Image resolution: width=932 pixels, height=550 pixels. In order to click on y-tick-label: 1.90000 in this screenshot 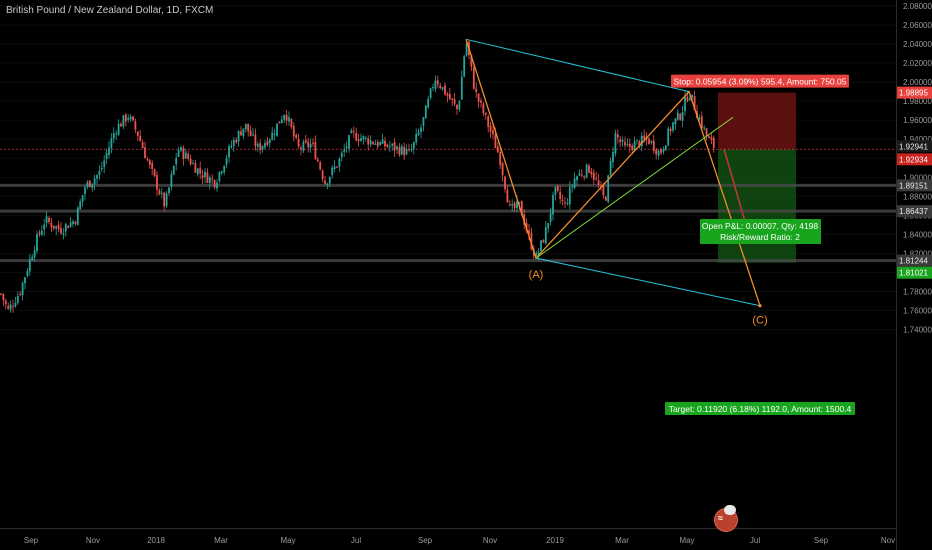, I will do `click(917, 177)`.